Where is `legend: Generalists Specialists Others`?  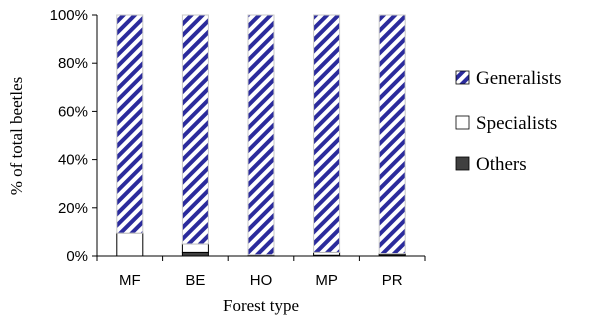 legend: Generalists Specialists Others is located at coordinates (508, 121).